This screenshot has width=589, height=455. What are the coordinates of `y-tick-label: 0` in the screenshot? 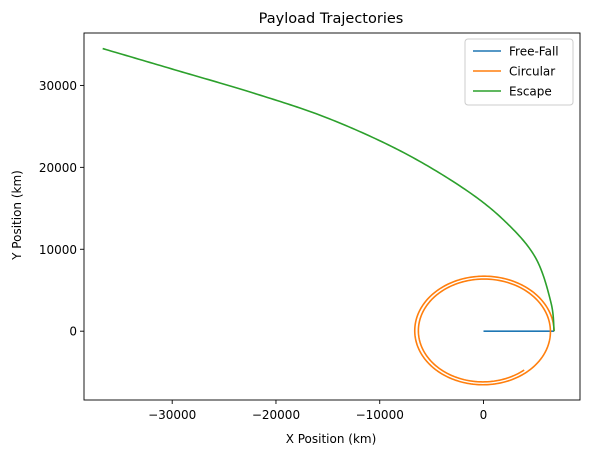 It's located at (73, 332).